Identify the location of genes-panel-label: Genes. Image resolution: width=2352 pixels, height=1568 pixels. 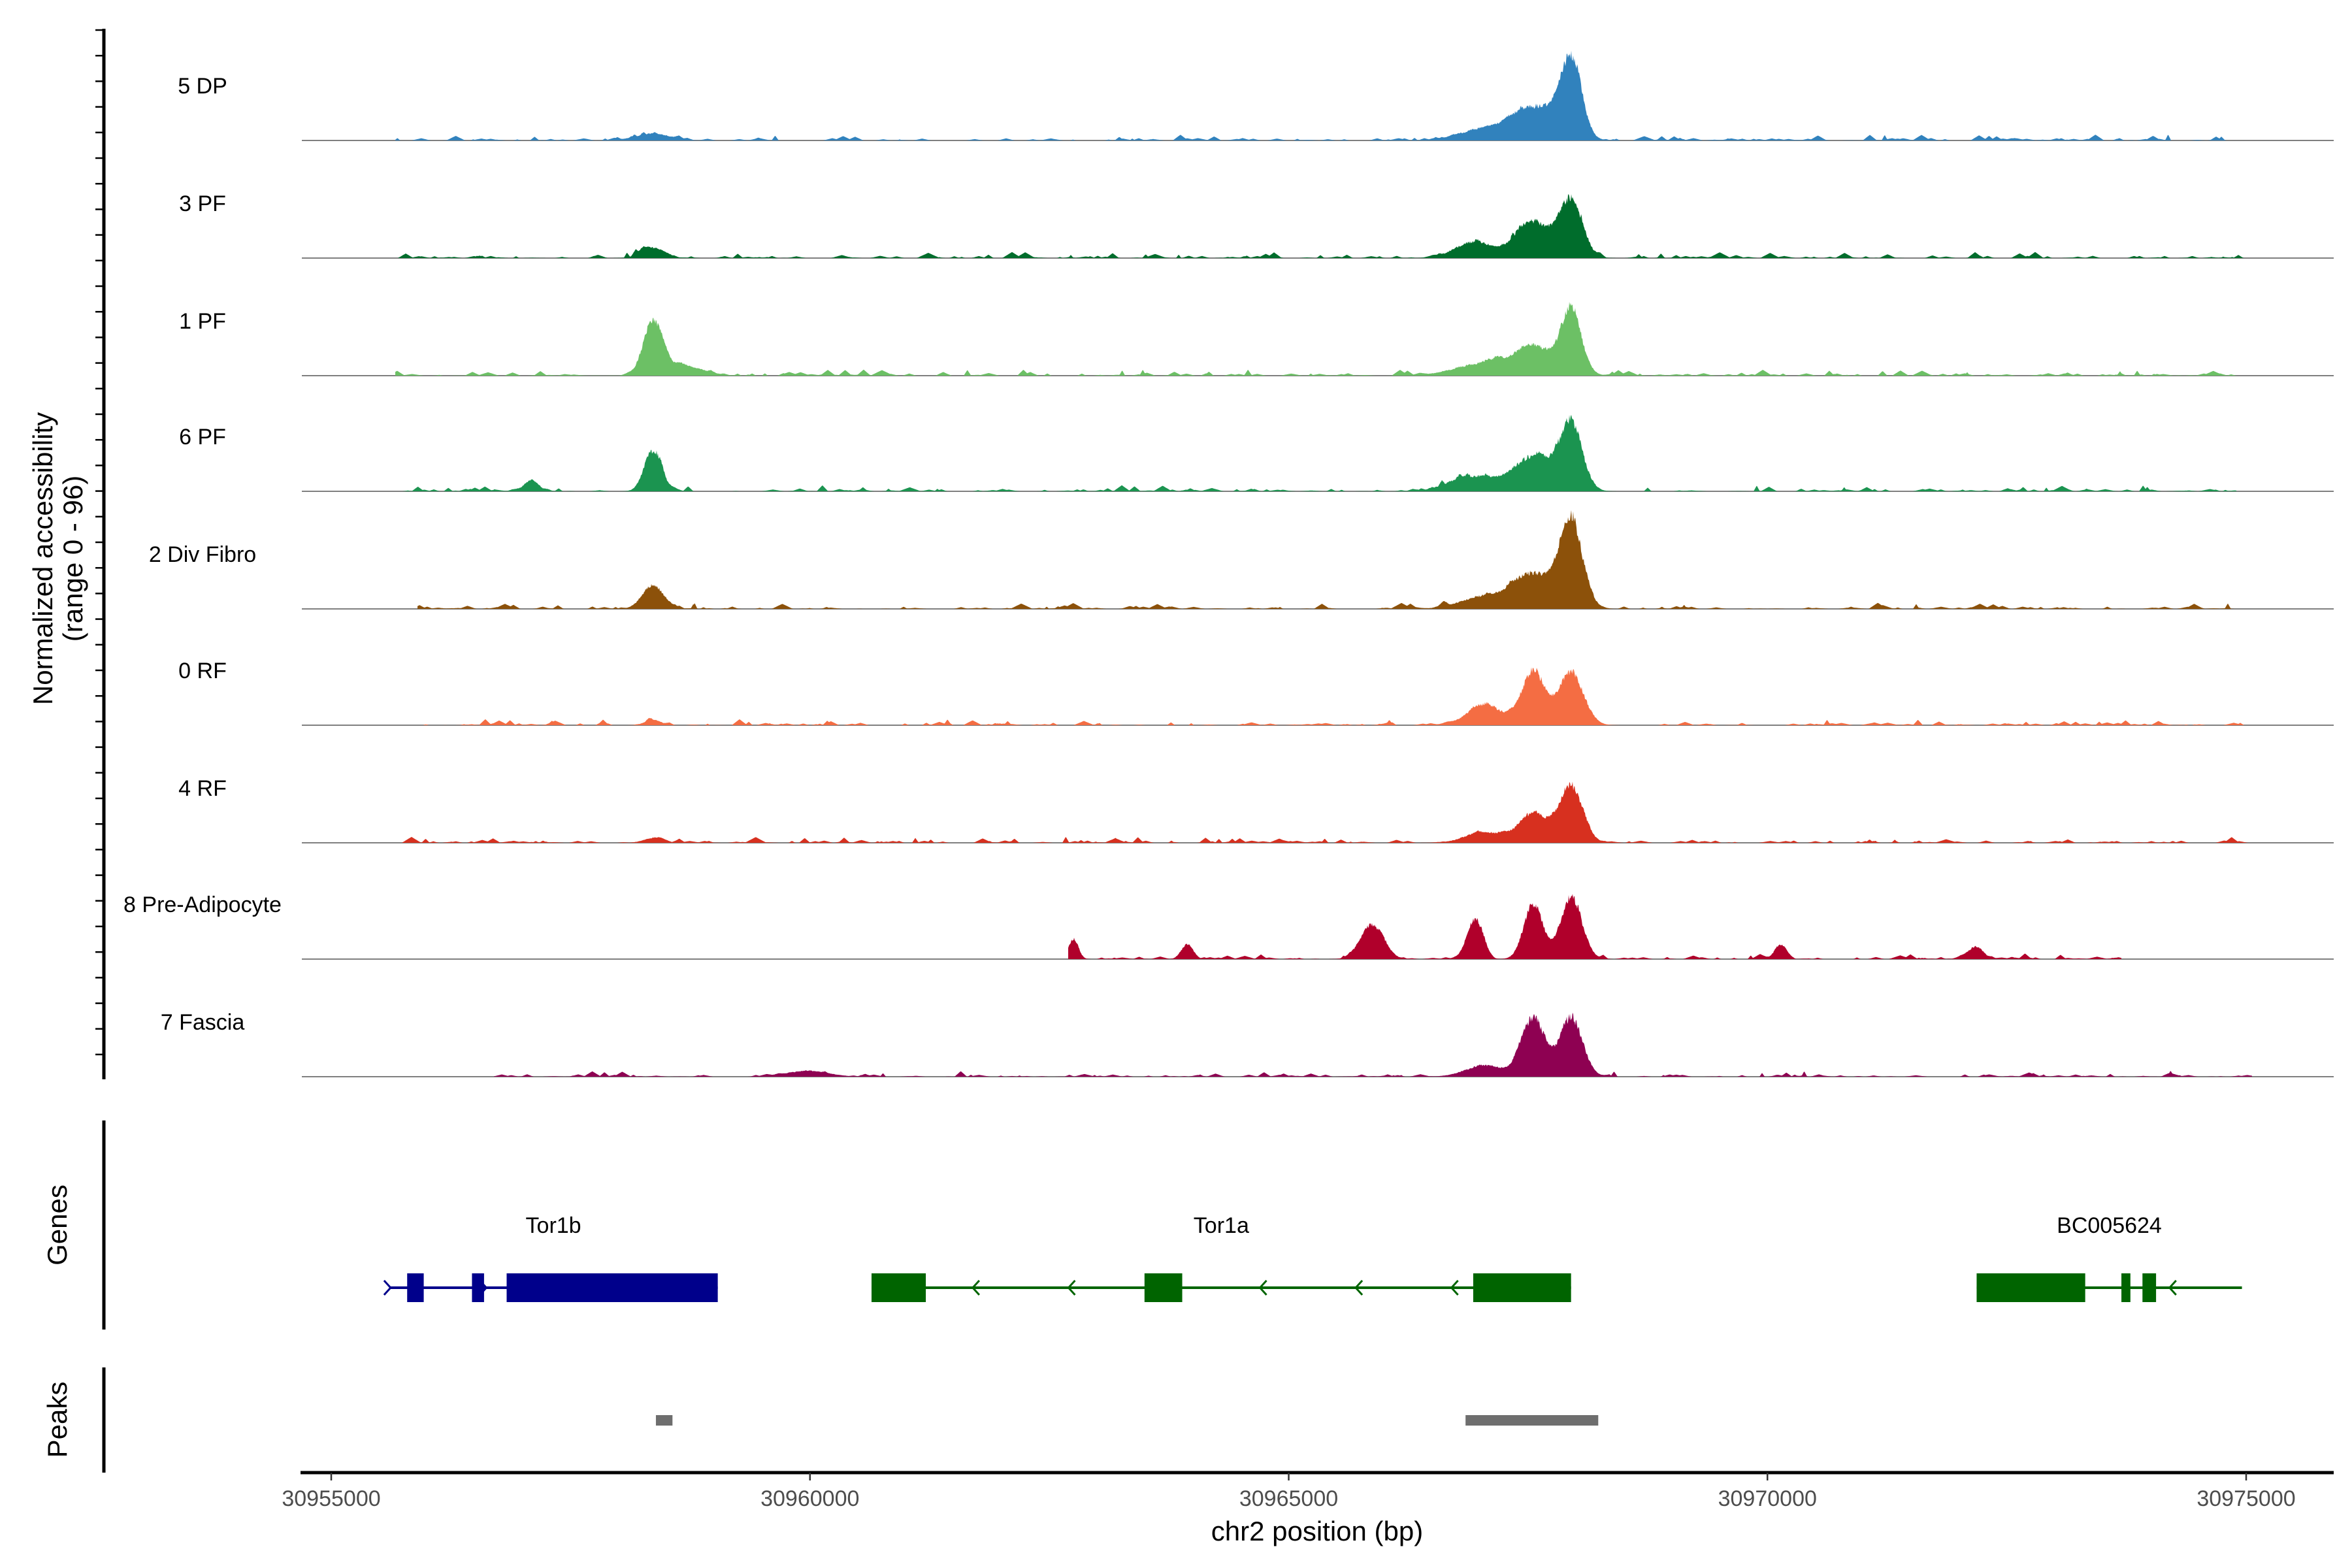
(57, 1225).